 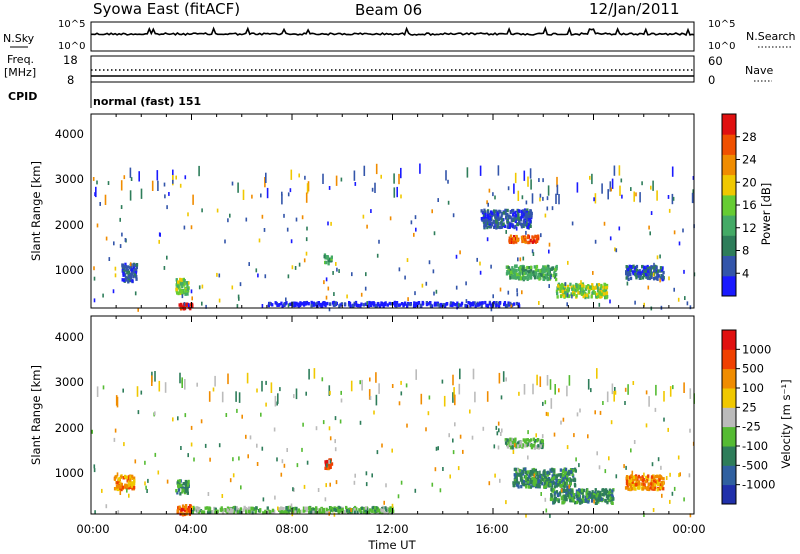 I want to click on power-colorbar-label: Power [dB], so click(x=766, y=214).